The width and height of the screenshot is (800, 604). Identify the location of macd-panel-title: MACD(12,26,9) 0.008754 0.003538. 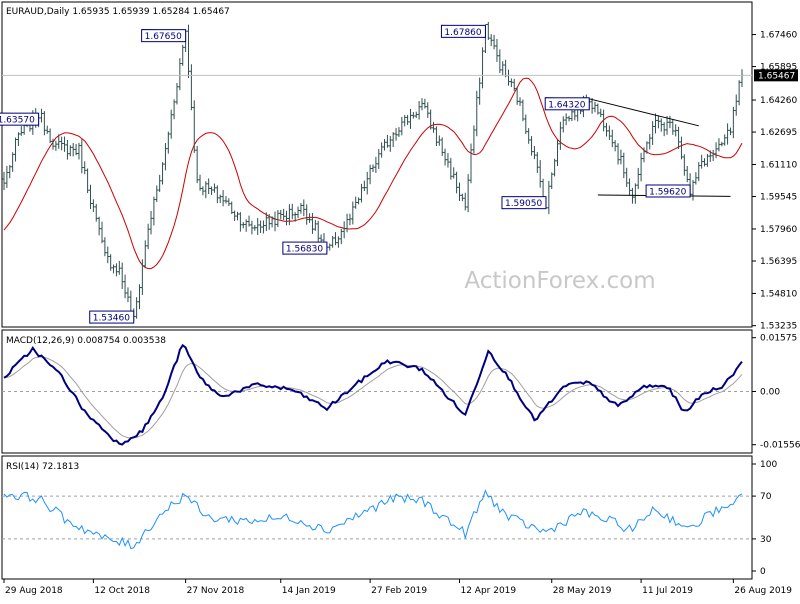
(86, 341).